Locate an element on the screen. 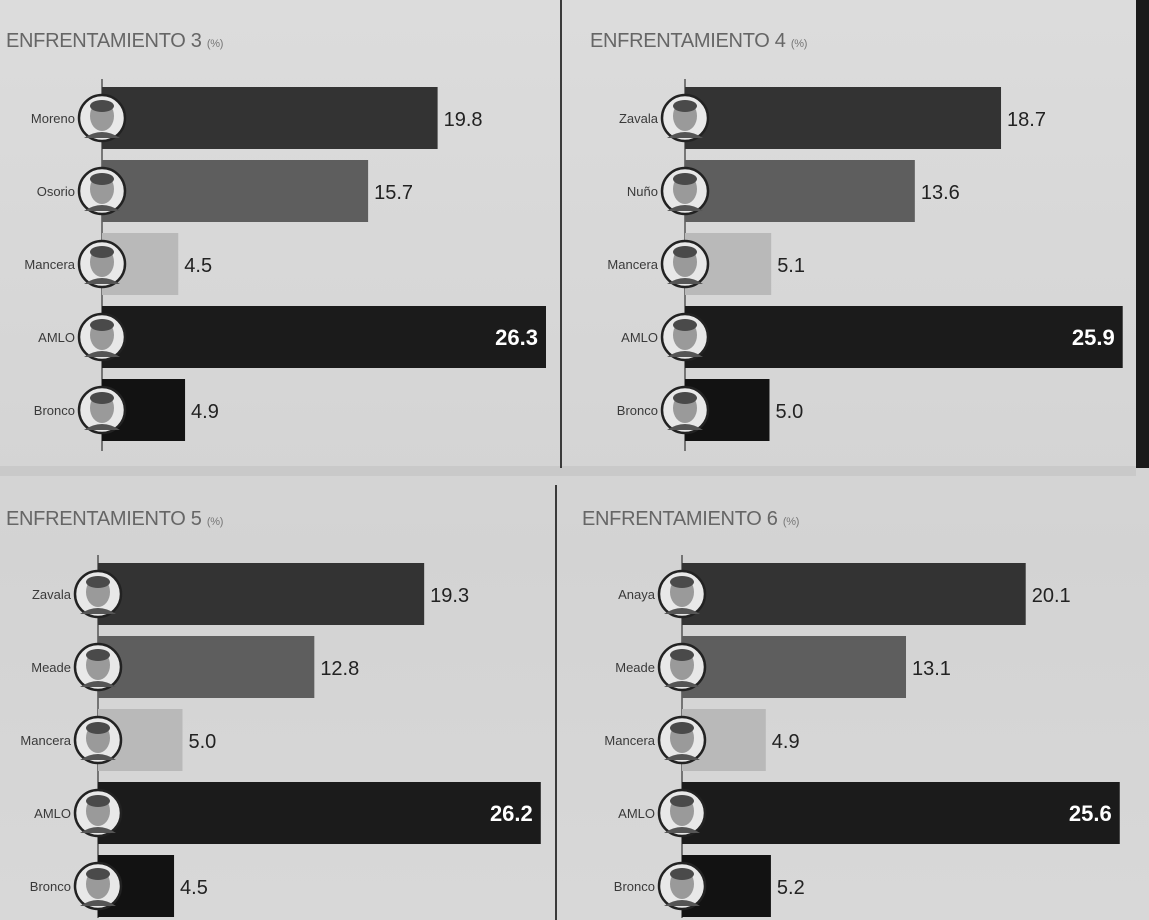  chart-title: ENFRENTAMIENTO 3 (%) is located at coordinates (114, 41).